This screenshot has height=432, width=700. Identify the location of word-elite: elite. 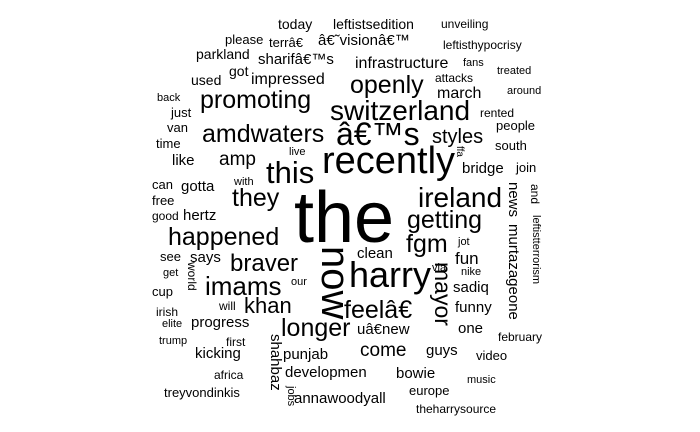
(172, 324).